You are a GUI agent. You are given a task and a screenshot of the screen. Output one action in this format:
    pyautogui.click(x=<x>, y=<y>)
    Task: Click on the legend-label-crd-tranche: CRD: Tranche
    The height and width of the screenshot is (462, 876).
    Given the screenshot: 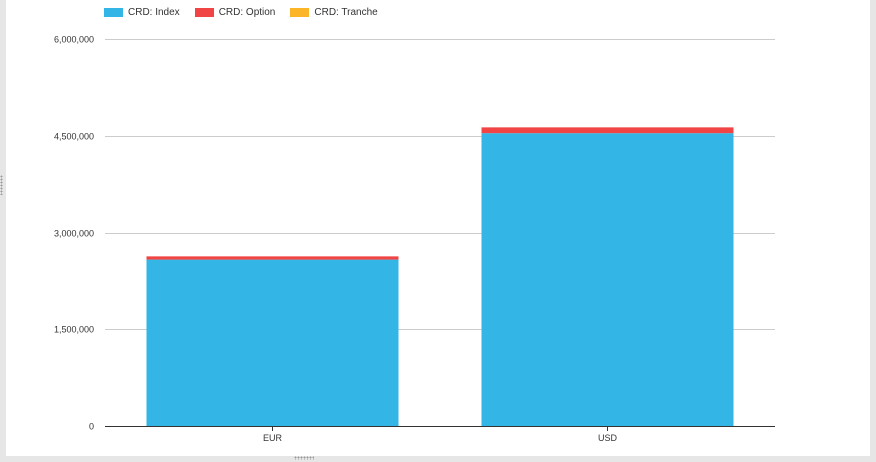 What is the action you would take?
    pyautogui.click(x=346, y=12)
    